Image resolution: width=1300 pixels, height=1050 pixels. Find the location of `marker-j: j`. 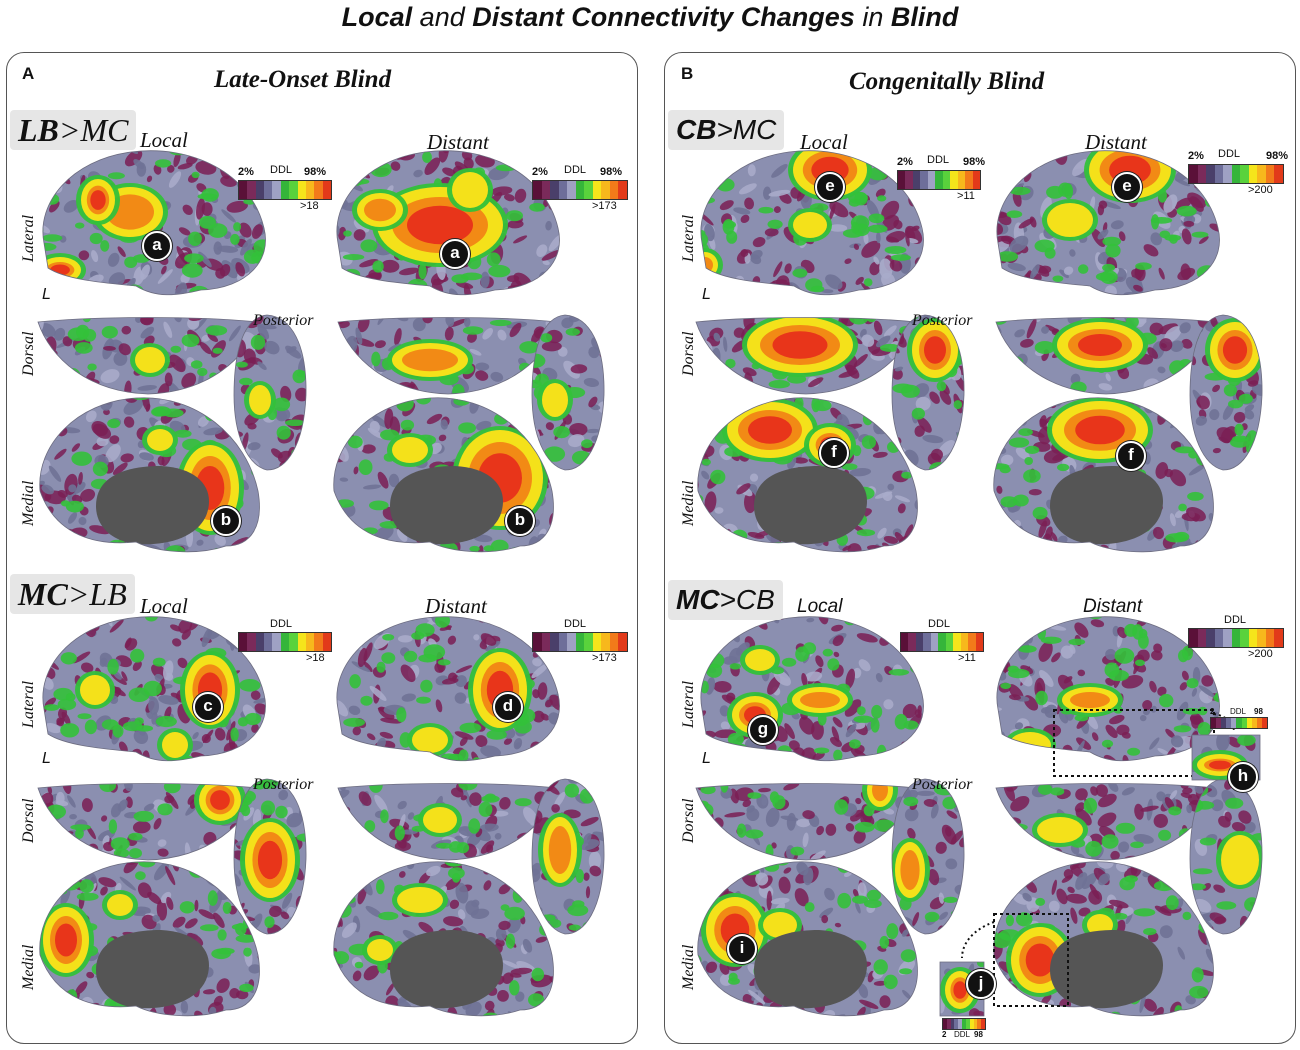

marker-j: j is located at coordinates (981, 984).